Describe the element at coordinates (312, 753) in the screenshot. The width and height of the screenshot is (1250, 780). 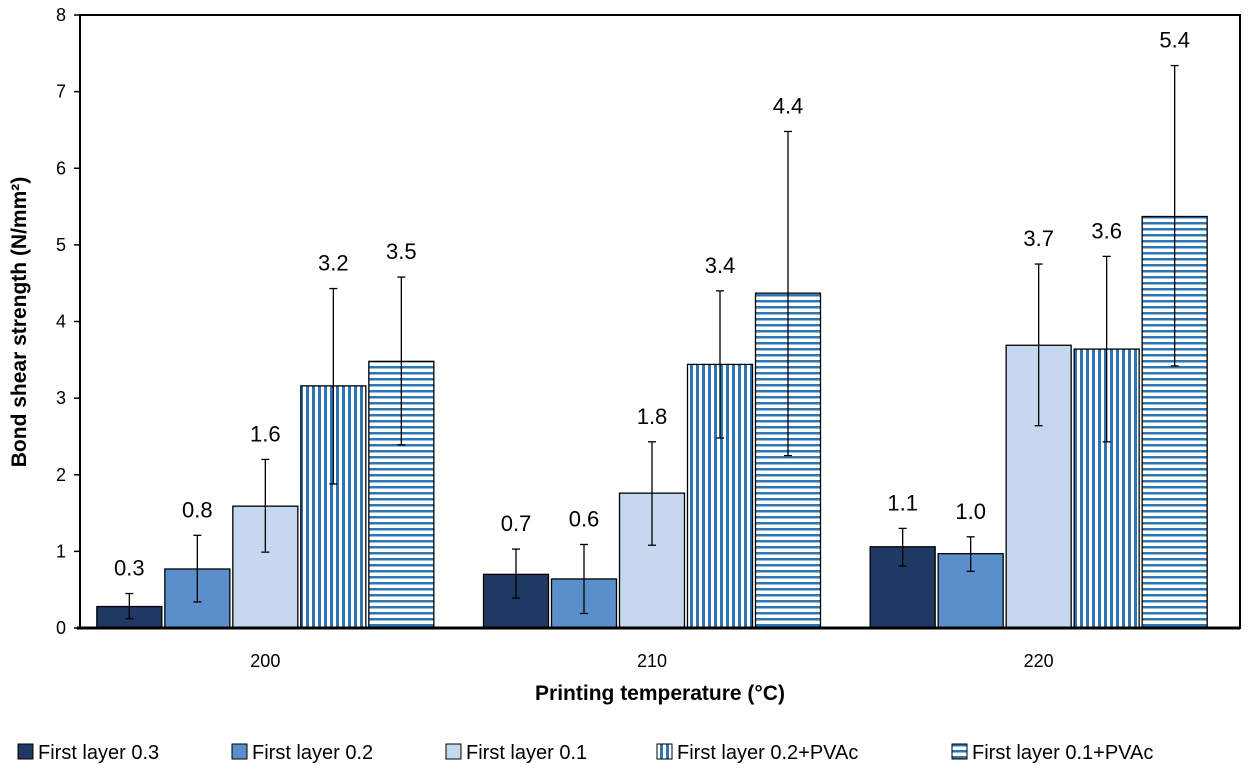
I see `legend-label: First layer 0.2` at that location.